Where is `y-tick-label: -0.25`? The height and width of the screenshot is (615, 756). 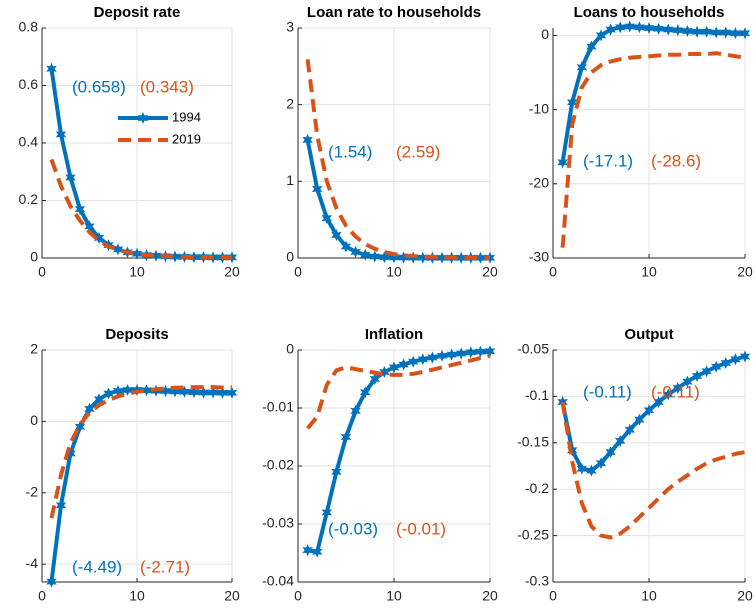
y-tick-label: -0.25 is located at coordinates (533, 534).